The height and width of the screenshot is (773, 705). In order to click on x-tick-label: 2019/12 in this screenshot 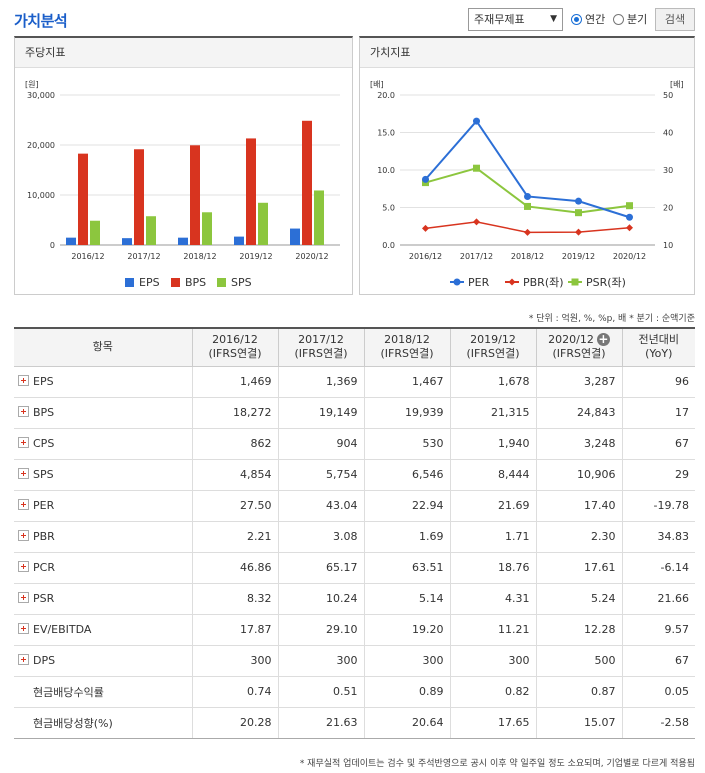, I will do `click(255, 256)`.